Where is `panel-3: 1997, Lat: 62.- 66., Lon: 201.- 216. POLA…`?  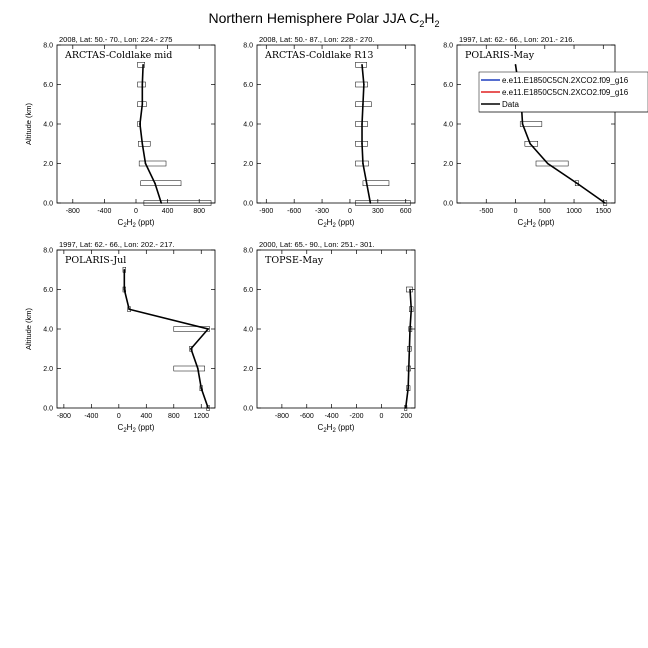 panel-3: 1997, Lat: 62.- 66., Lon: 201.- 216. POLA… is located at coordinates (529, 132).